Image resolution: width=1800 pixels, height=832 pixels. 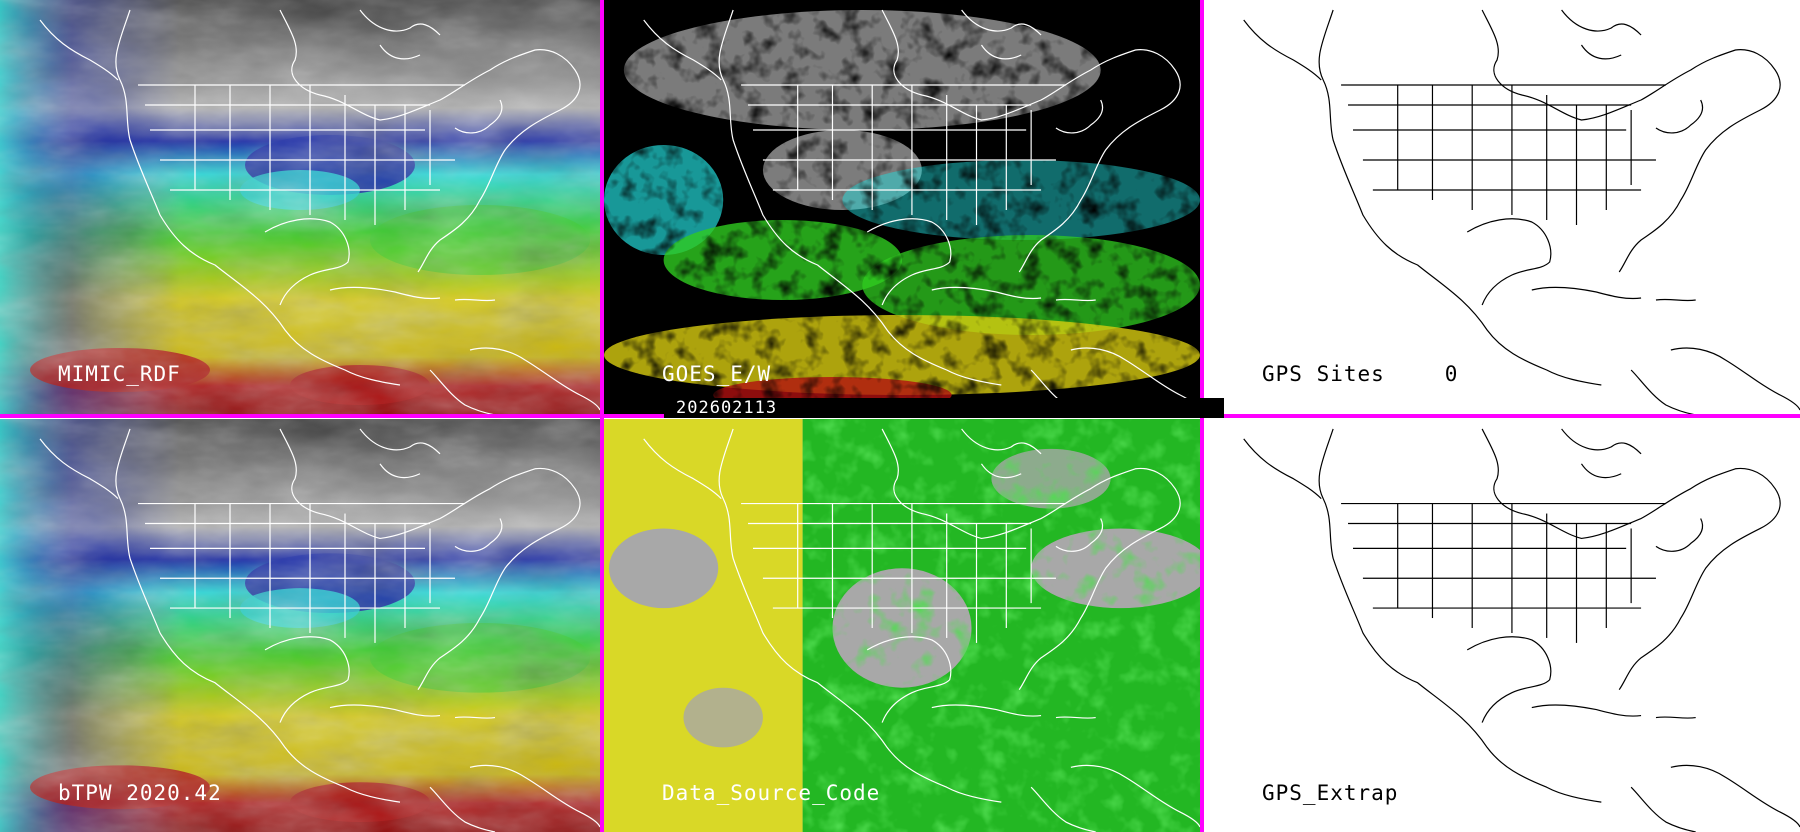 What do you see at coordinates (944, 408) in the screenshot?
I see `timestamp-bar: 202602113` at bounding box center [944, 408].